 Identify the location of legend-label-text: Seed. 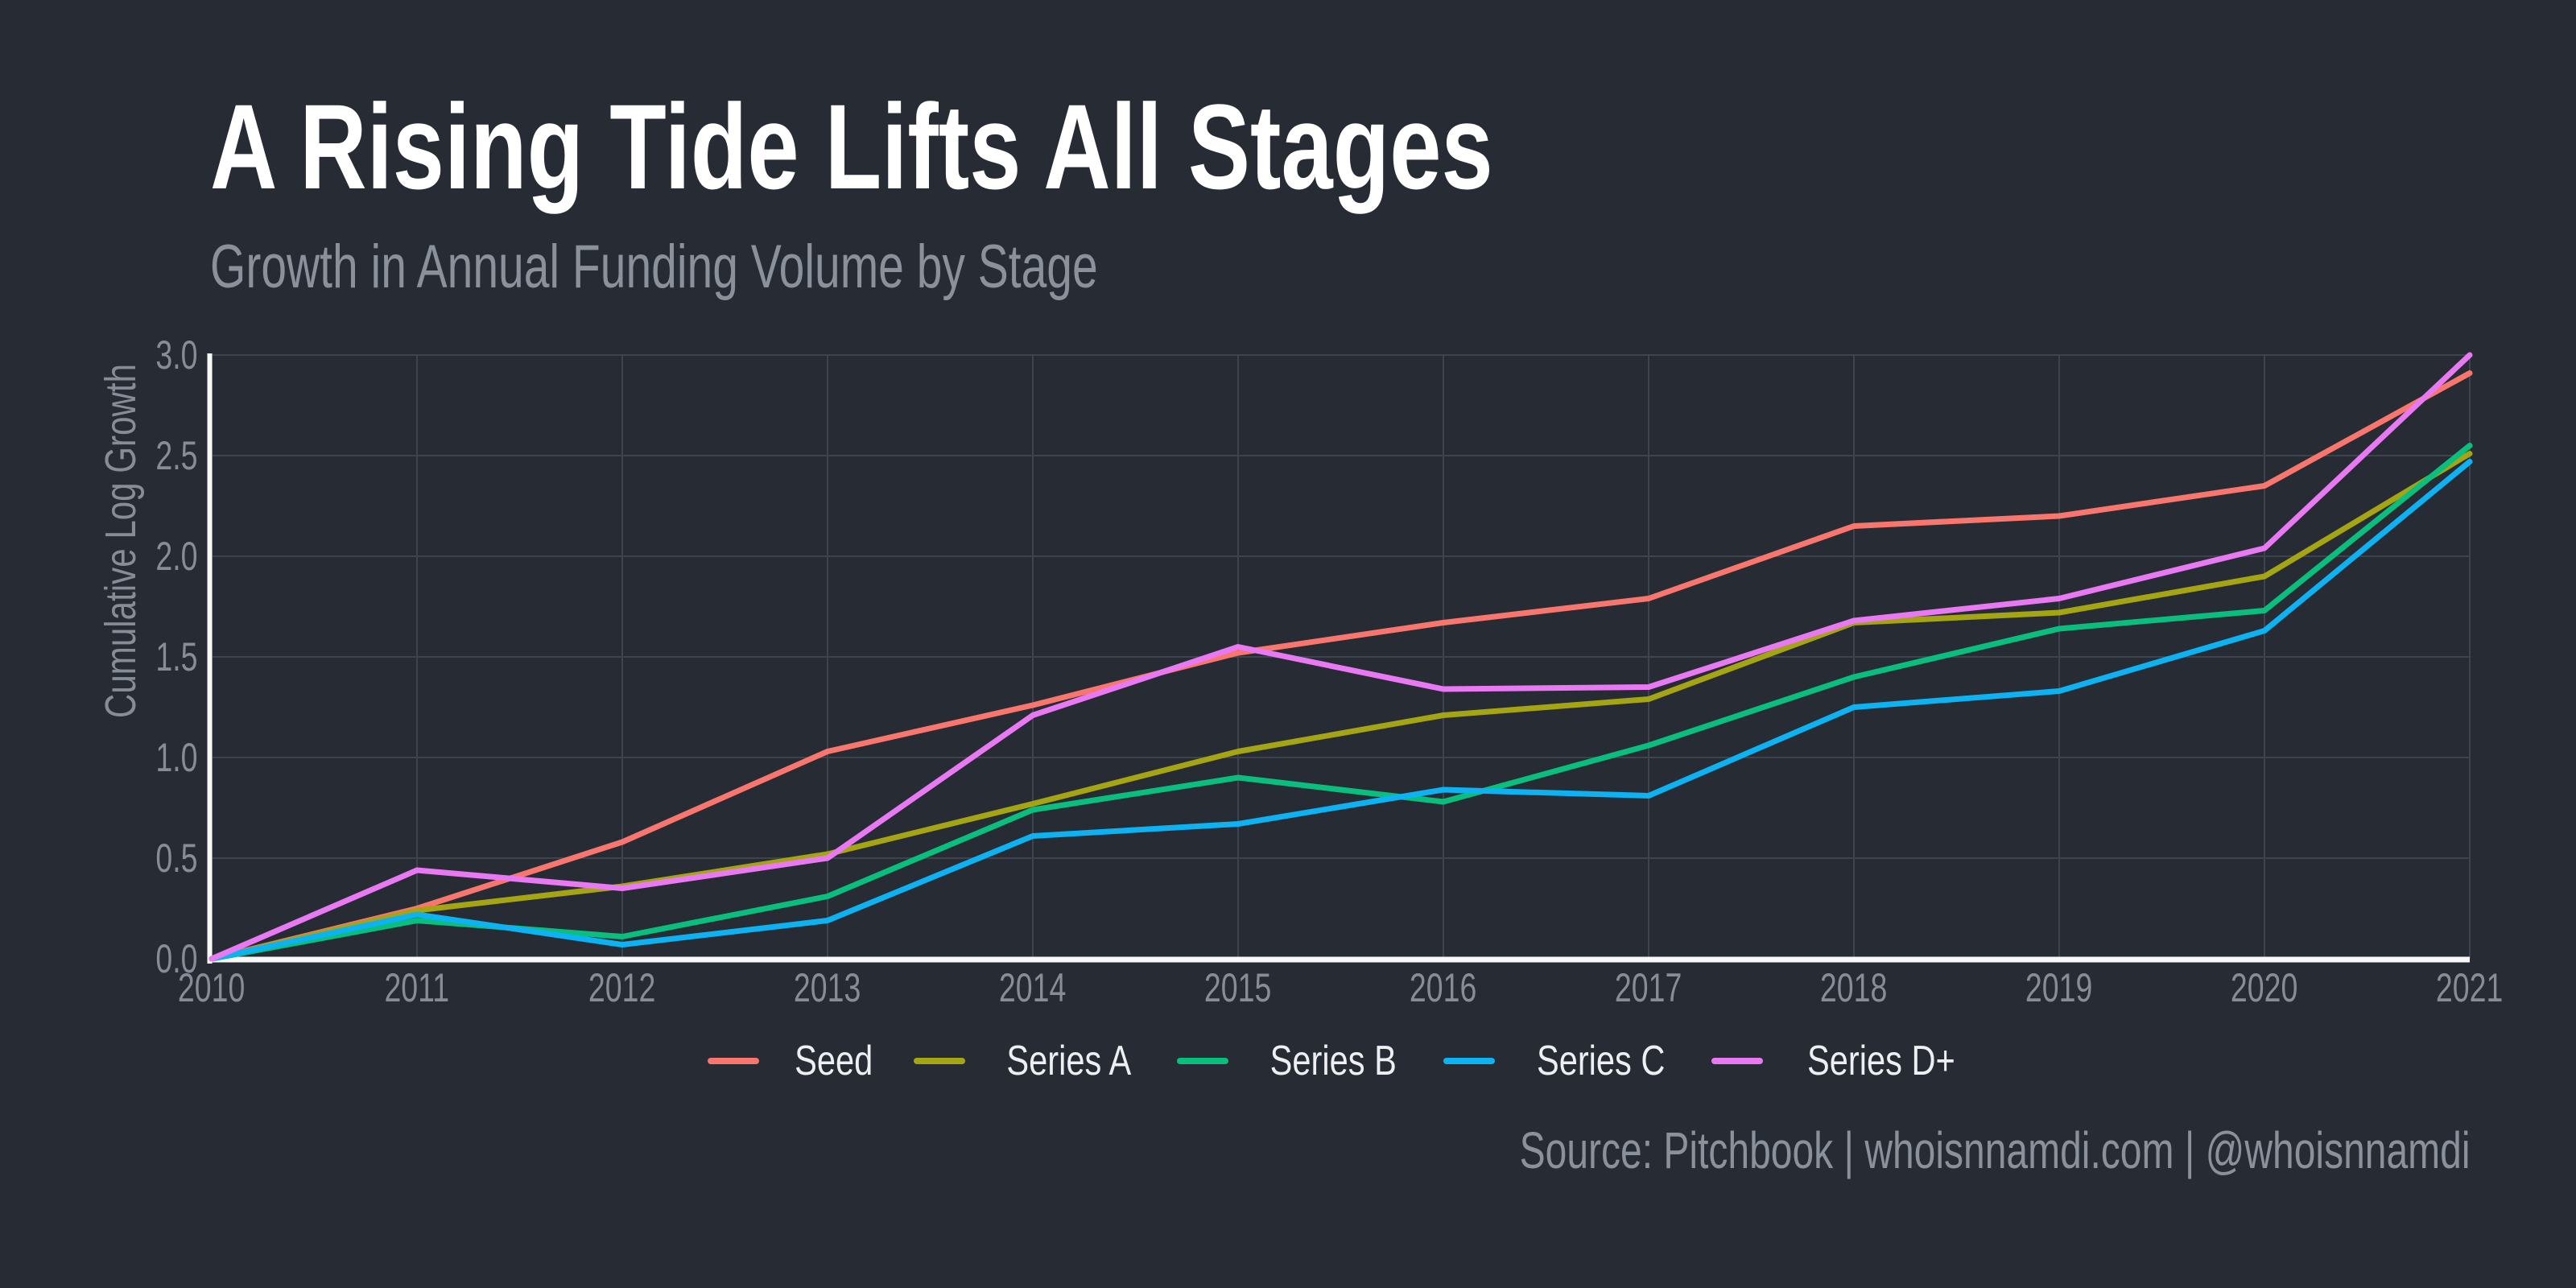
(834, 1061).